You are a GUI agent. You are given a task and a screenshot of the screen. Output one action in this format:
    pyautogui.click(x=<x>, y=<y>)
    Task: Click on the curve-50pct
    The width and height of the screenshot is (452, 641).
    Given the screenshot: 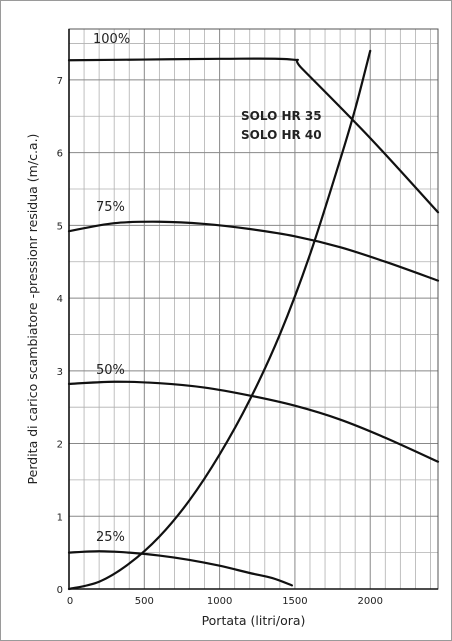 What is the action you would take?
    pyautogui.click(x=253, y=421)
    